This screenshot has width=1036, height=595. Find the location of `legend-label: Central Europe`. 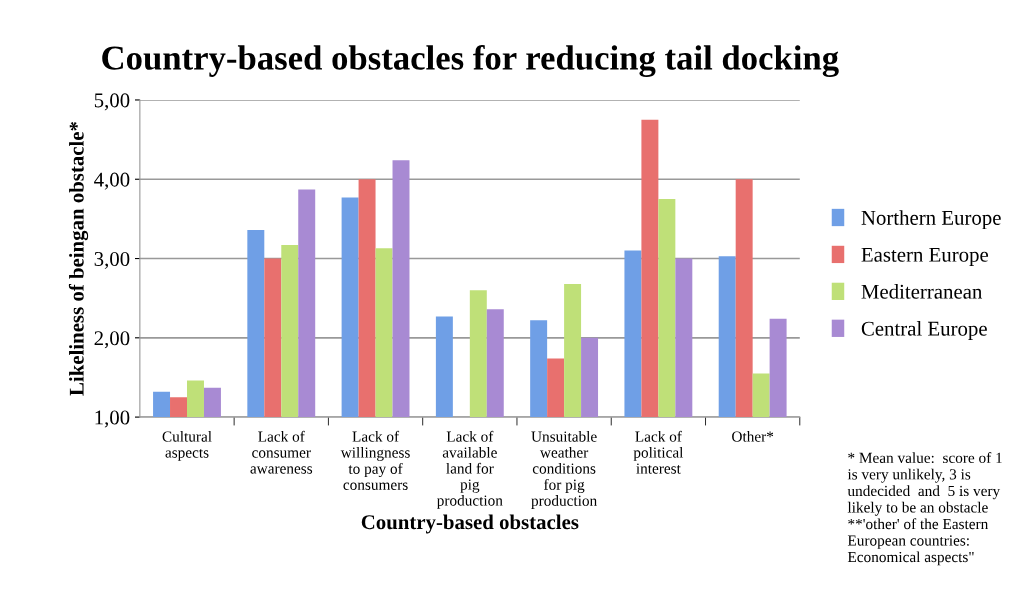

legend-label: Central Europe is located at coordinates (924, 330).